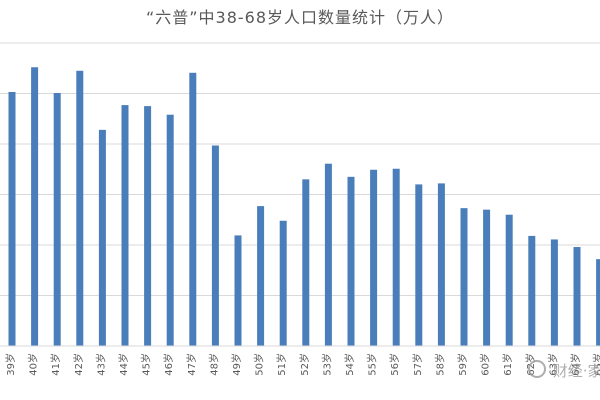  Describe the element at coordinates (55, 364) in the screenshot. I see `x-tick-label: 41岁` at that location.